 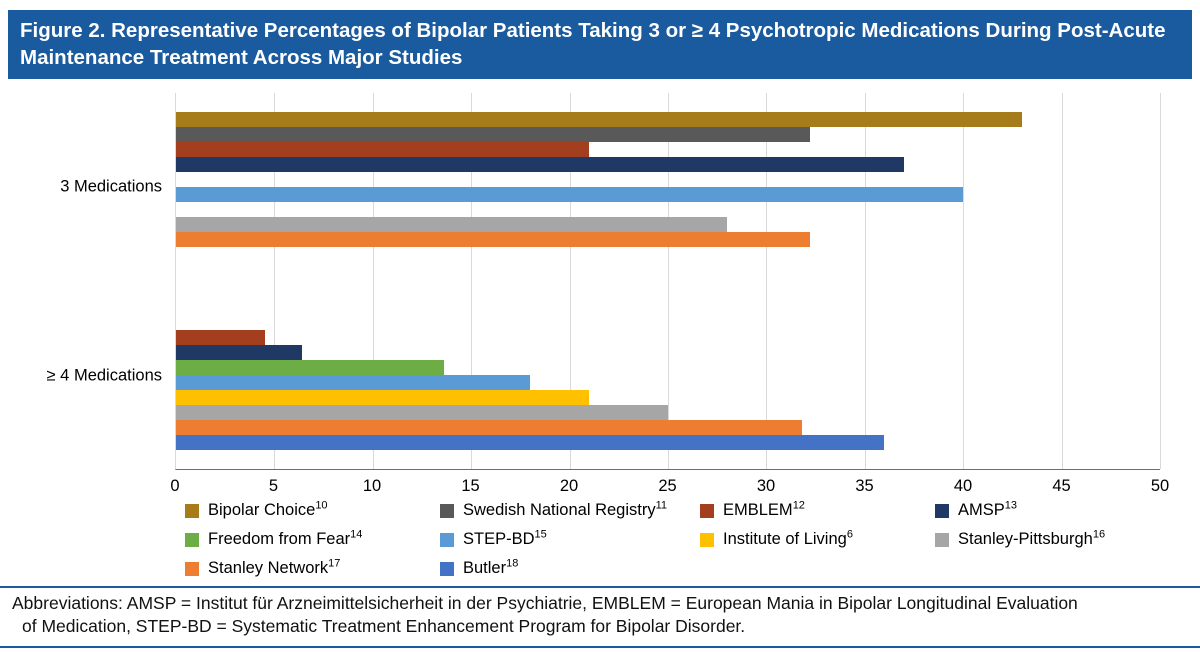 I want to click on bar-slot-bipolar-choice, so click(x=668, y=119).